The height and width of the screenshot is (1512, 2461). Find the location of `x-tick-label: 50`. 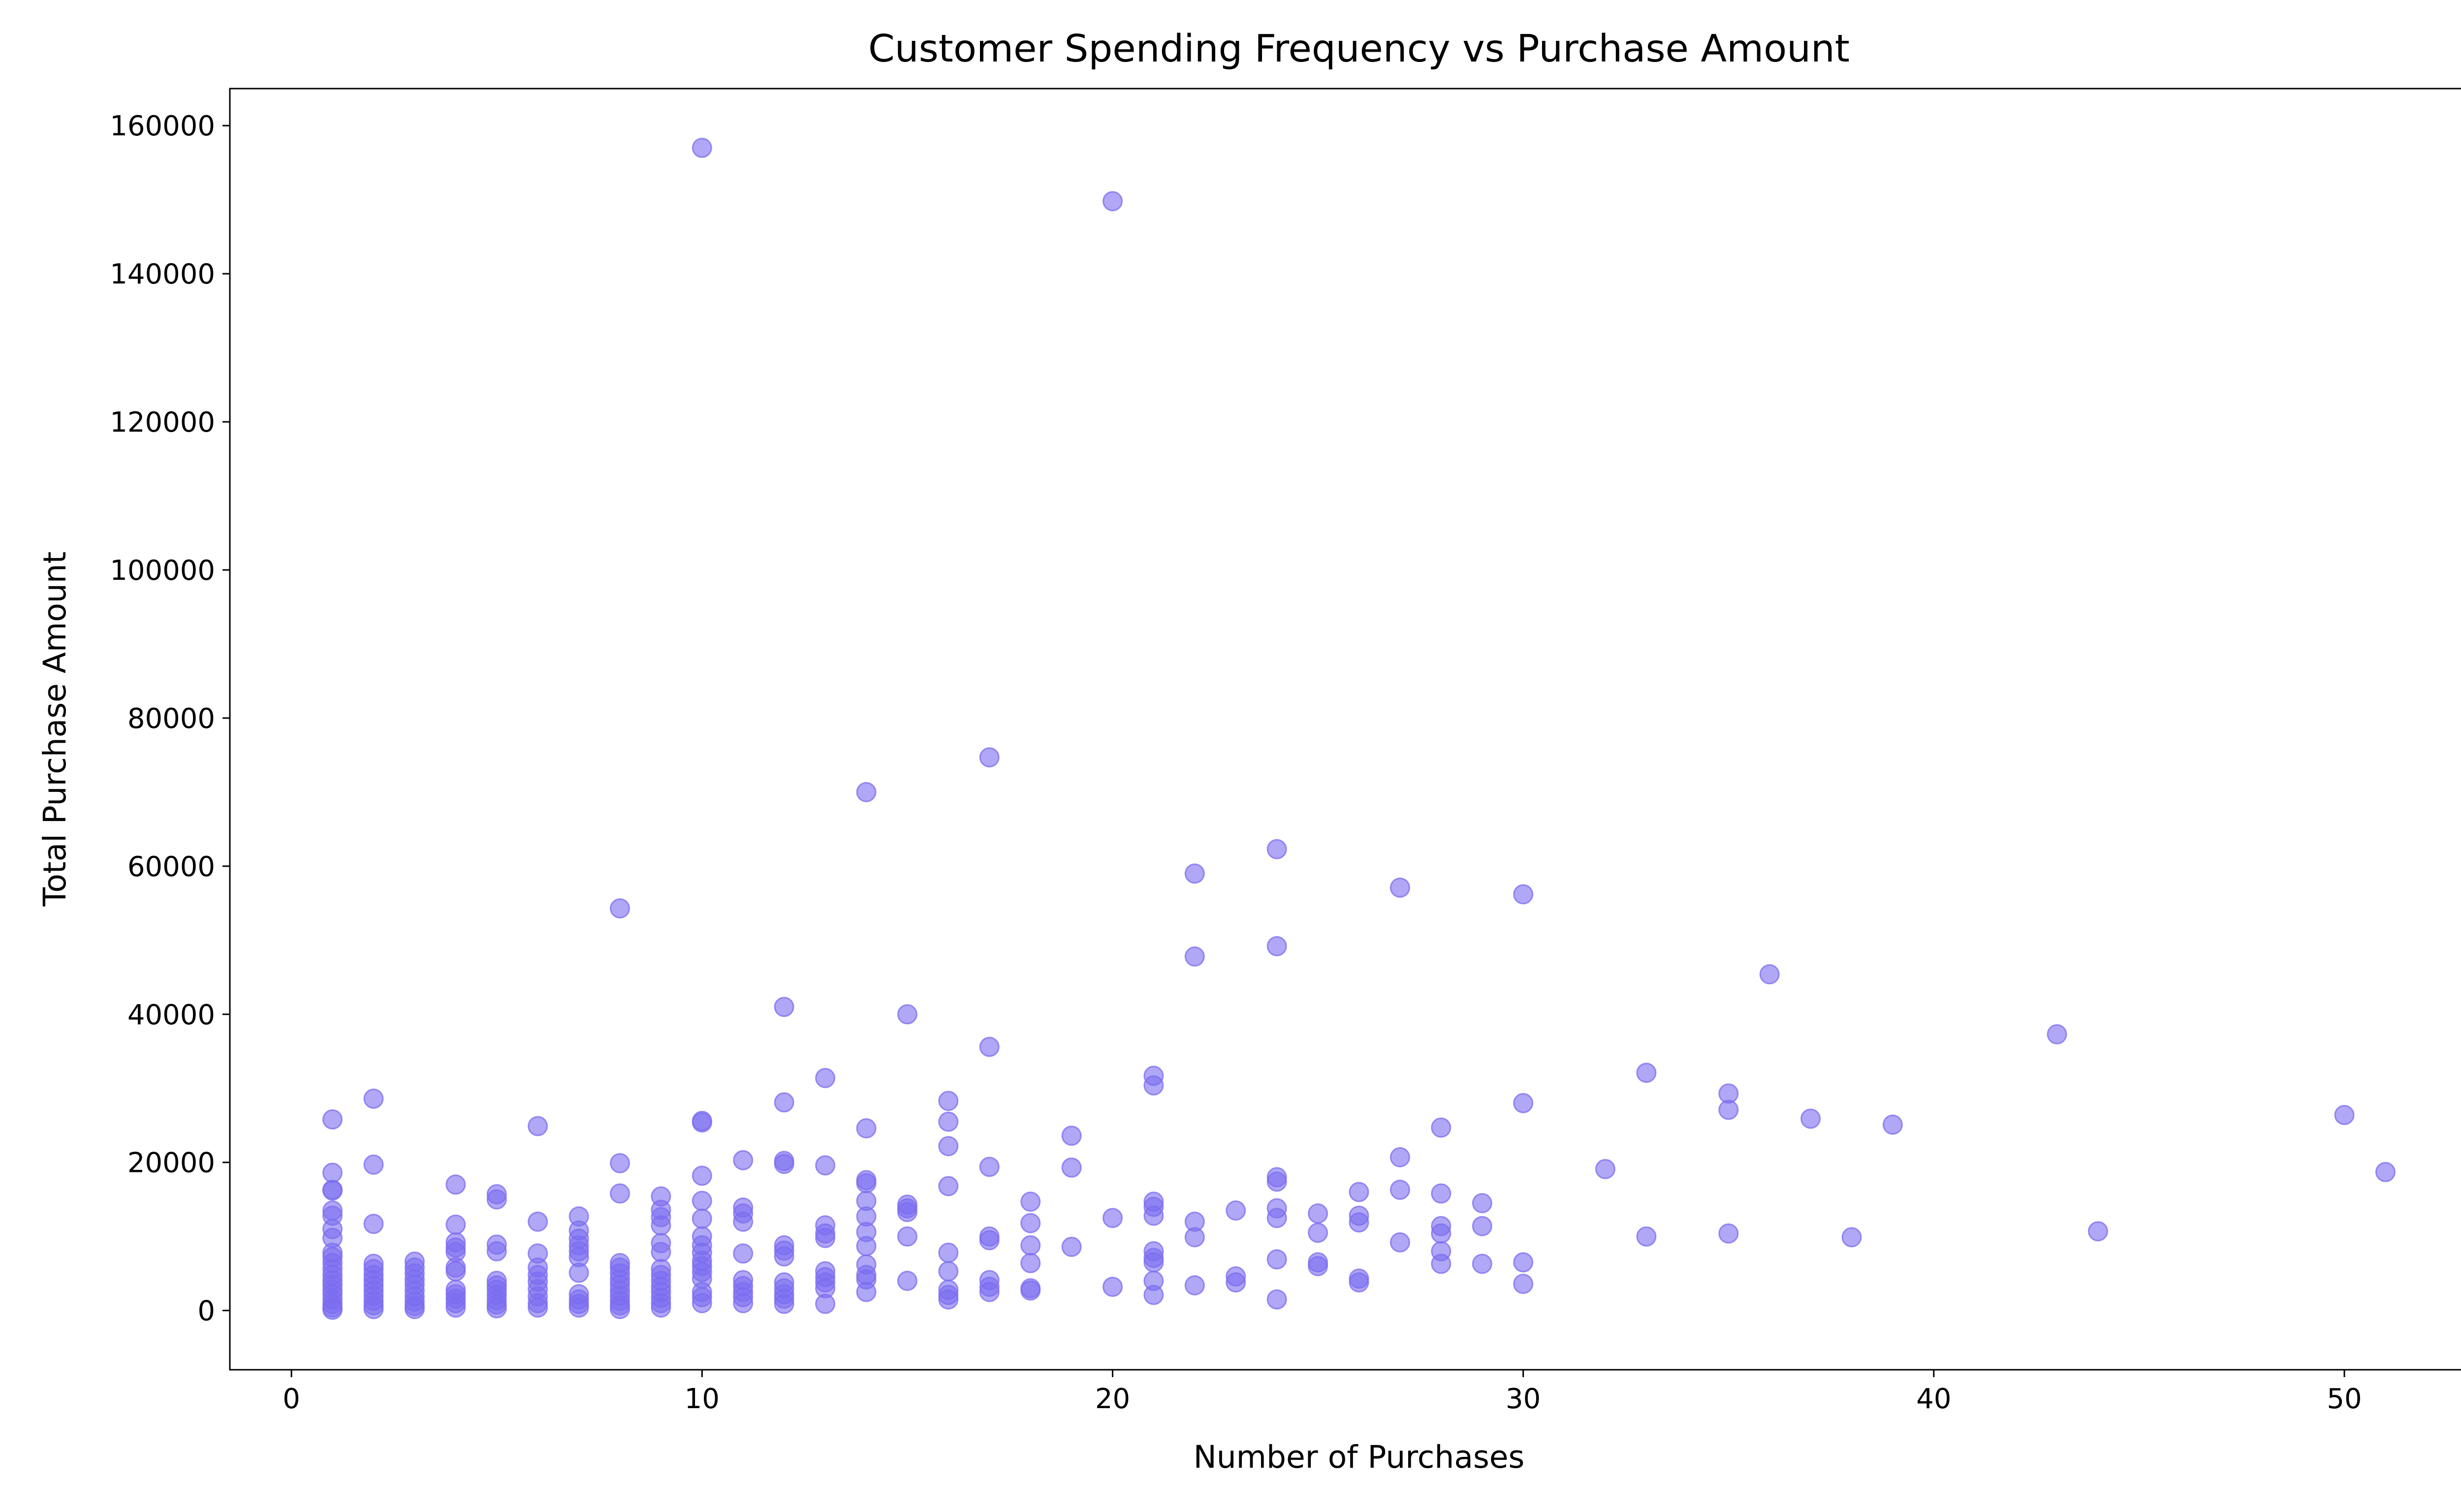

x-tick-label: 50 is located at coordinates (2344, 1399).